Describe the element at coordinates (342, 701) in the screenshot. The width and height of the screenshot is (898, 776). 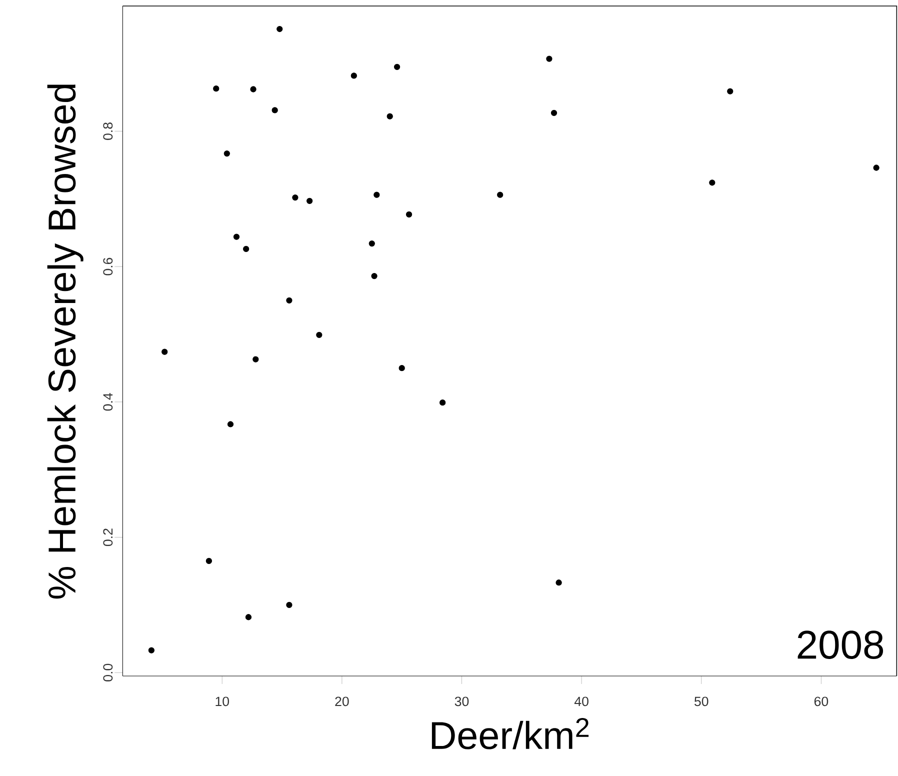
I see `x-tick-label: 20` at that location.